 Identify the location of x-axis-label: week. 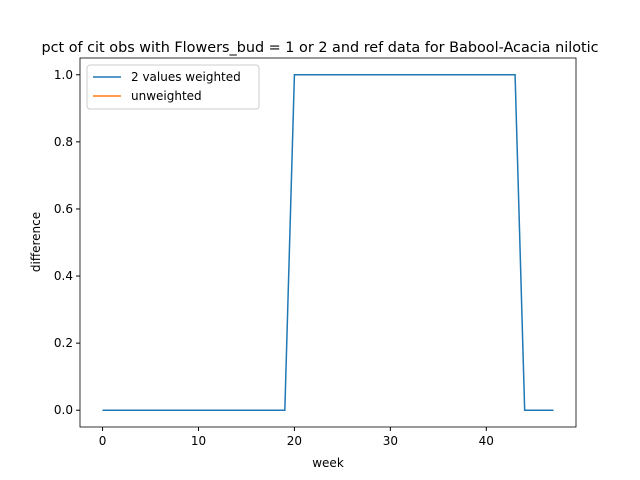
(328, 463).